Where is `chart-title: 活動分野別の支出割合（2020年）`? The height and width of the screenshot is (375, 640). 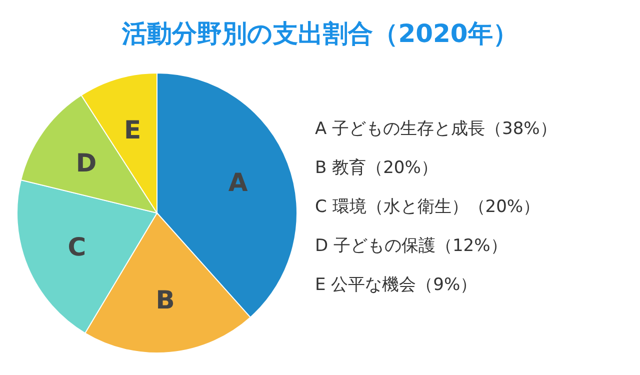
chart-title: 活動分野別の支出割合（2020年） is located at coordinates (319, 33).